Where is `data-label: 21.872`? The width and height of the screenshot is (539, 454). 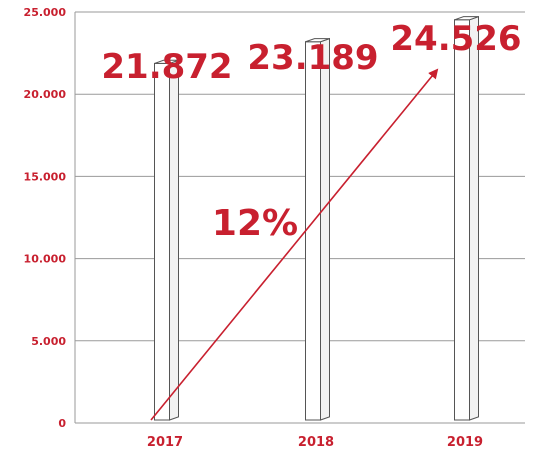 data-label: 21.872 is located at coordinates (166, 67).